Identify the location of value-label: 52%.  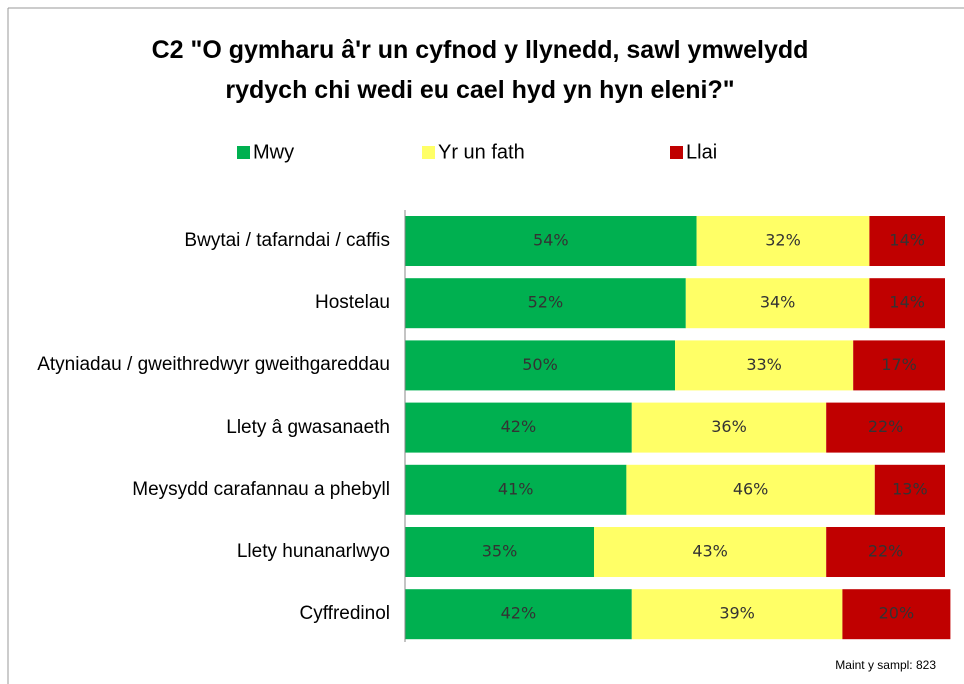
(546, 302).